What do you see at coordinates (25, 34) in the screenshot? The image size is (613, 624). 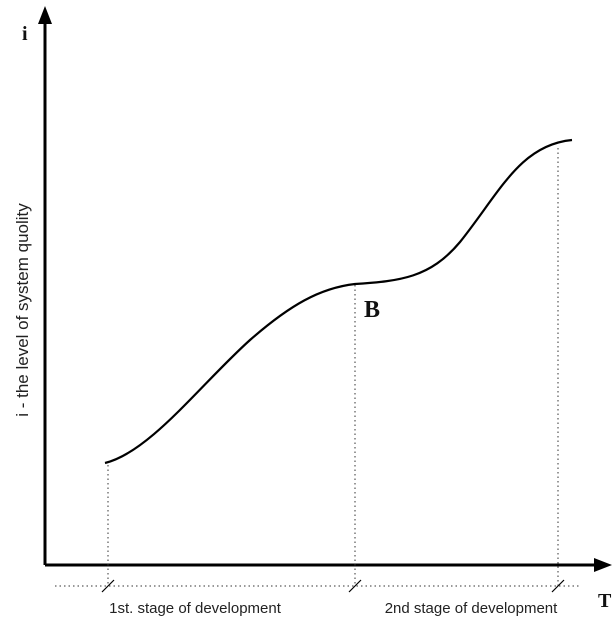 I see `y-axis-symbol: i` at bounding box center [25, 34].